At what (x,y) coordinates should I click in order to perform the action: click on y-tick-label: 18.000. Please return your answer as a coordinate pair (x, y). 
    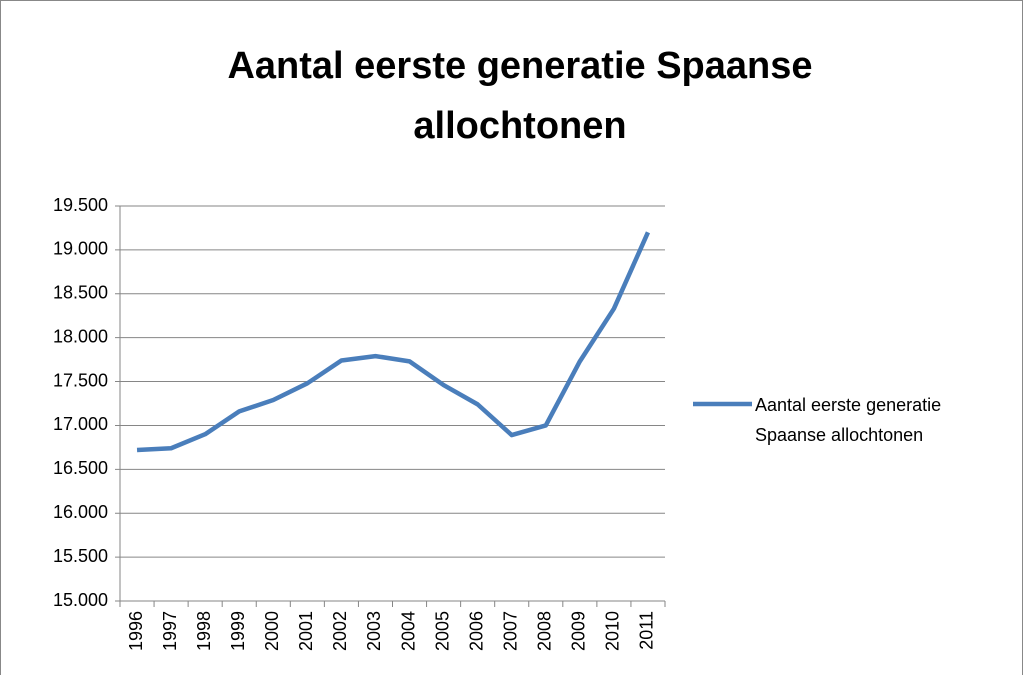
    Looking at the image, I should click on (80, 336).